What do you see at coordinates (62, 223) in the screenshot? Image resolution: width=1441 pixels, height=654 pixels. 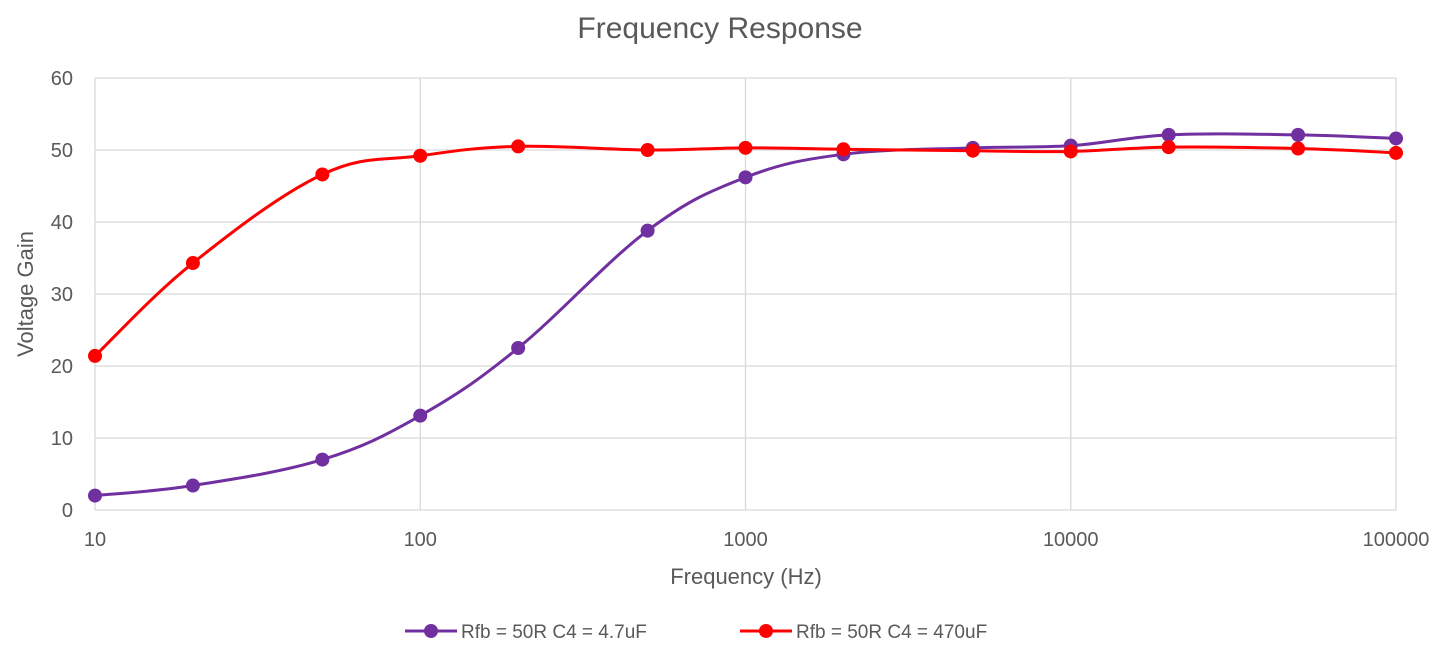 I see `y-tick-label: 40` at bounding box center [62, 223].